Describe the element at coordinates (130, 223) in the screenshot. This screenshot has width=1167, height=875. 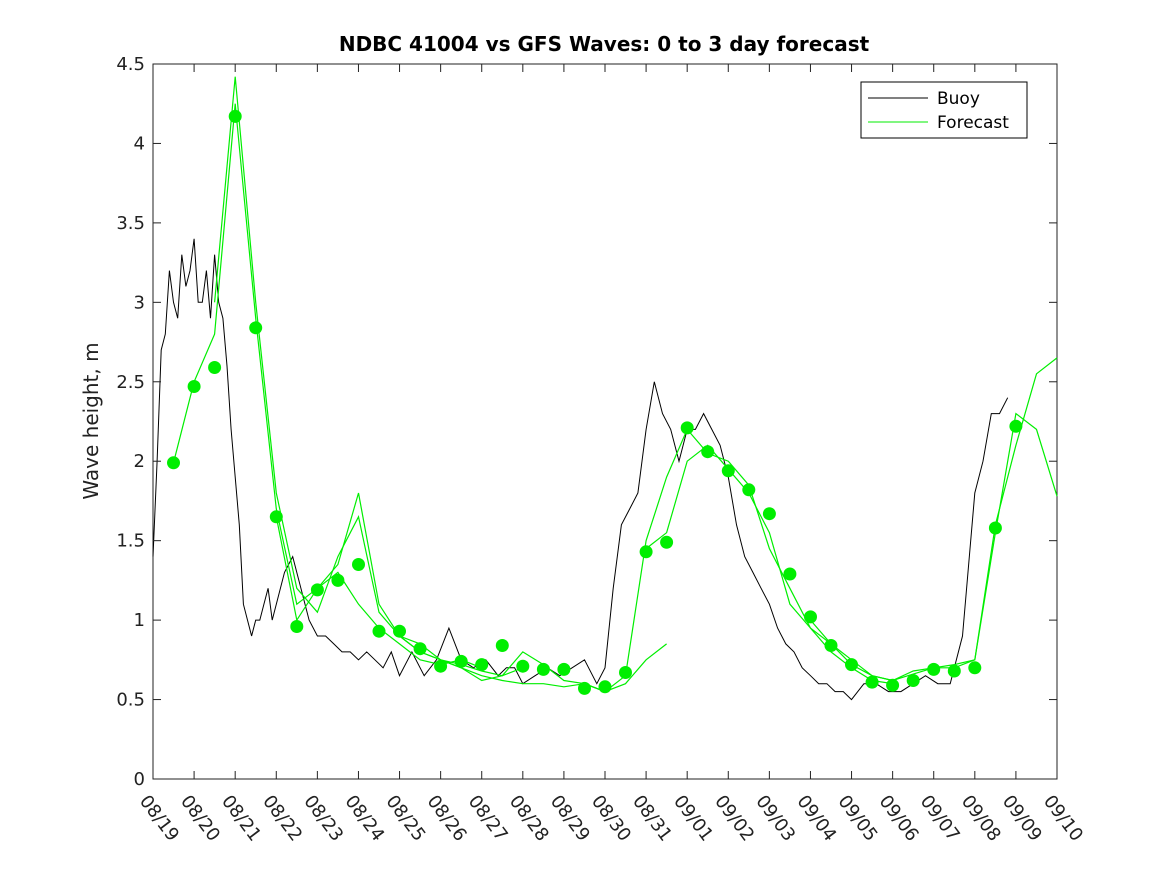
I see `y-tick-label: 3.5` at that location.